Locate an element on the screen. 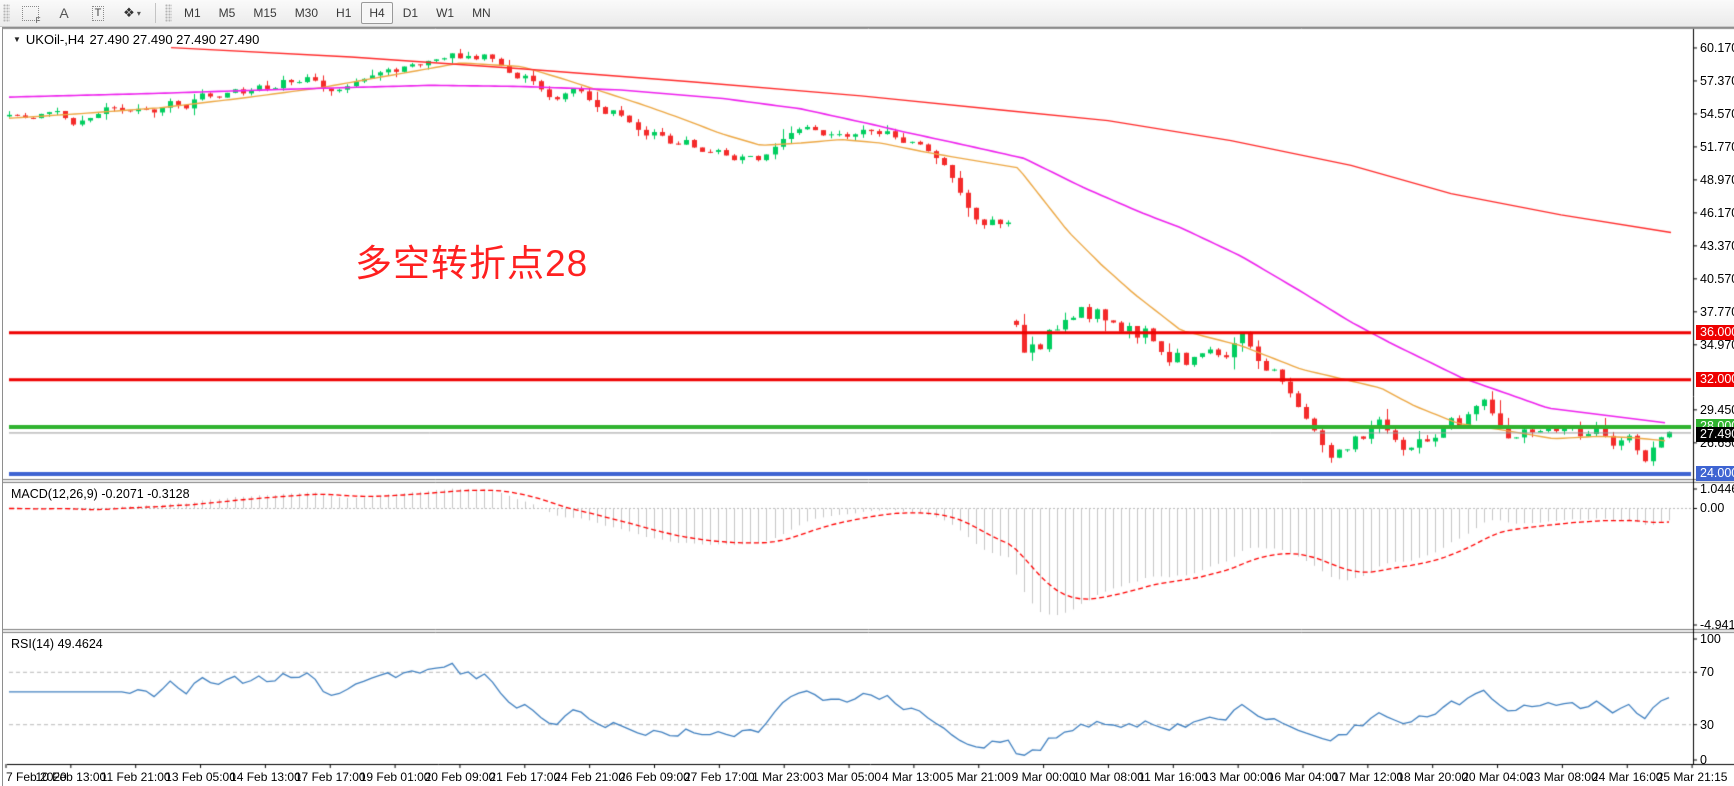 The height and width of the screenshot is (786, 1734). rsi-value: 49.4624 is located at coordinates (80, 644).